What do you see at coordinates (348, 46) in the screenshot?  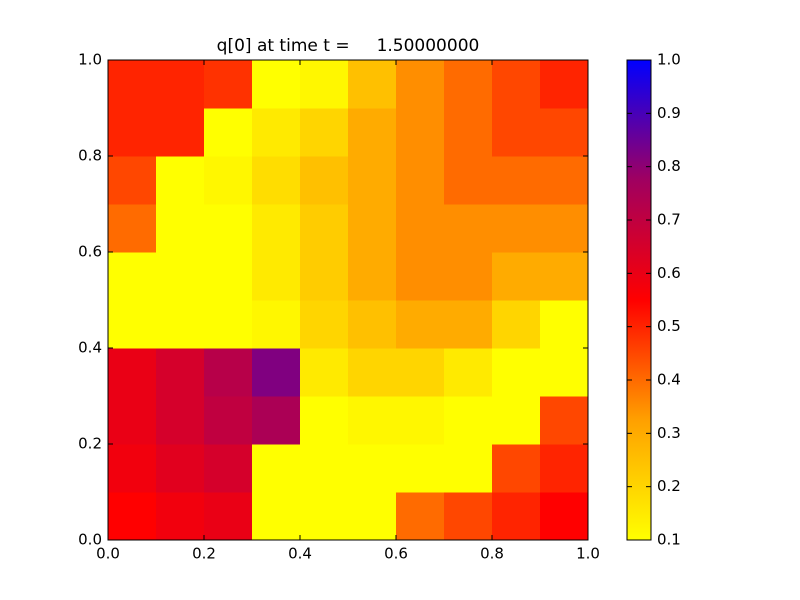 I see `chart-title: q[0] at time t = 1.50000000` at bounding box center [348, 46].